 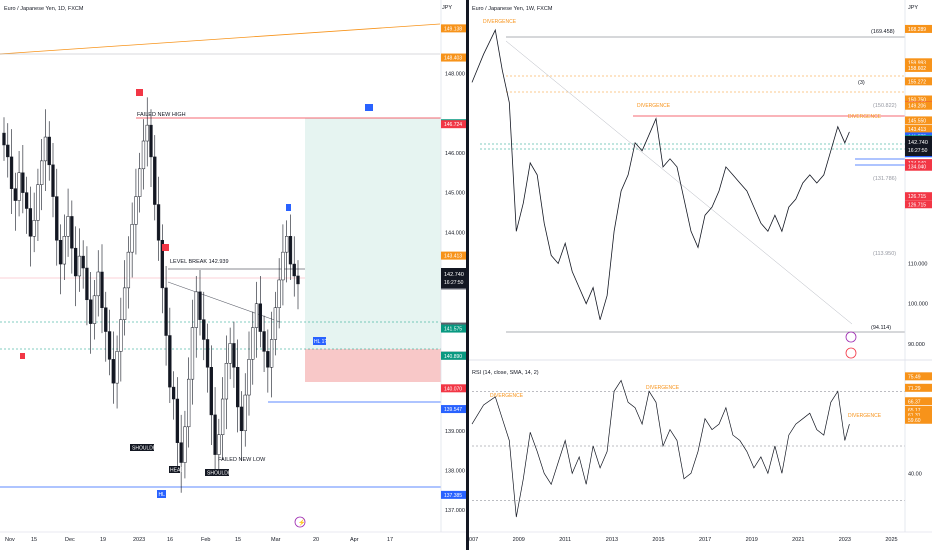 I want to click on right-time-tick-5: 2017, so click(x=705, y=540).